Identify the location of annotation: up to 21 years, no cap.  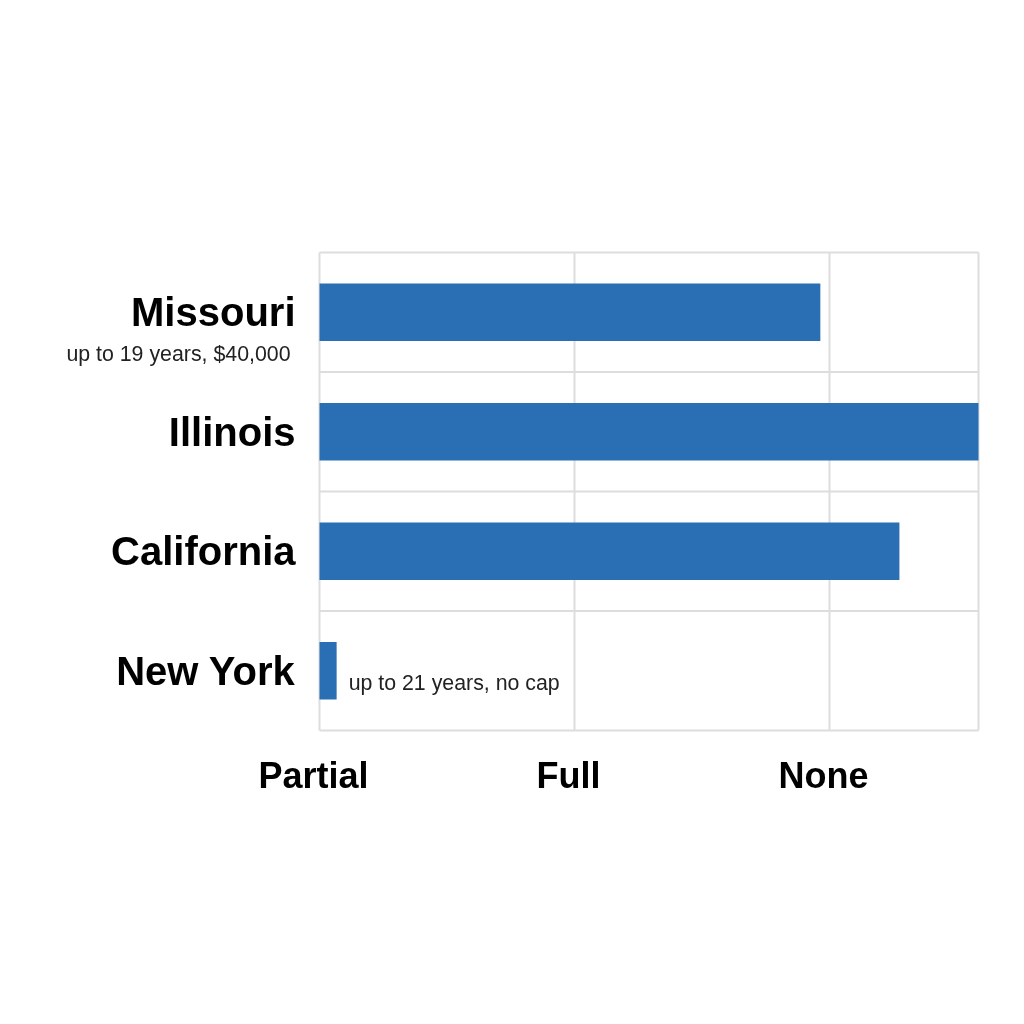
(454, 682).